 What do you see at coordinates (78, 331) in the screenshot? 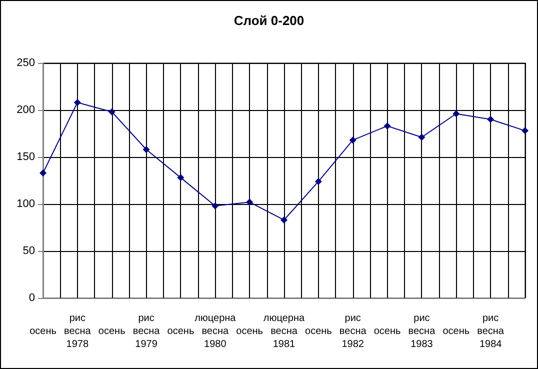
I see `x-tick-label: рис весна 1978` at bounding box center [78, 331].